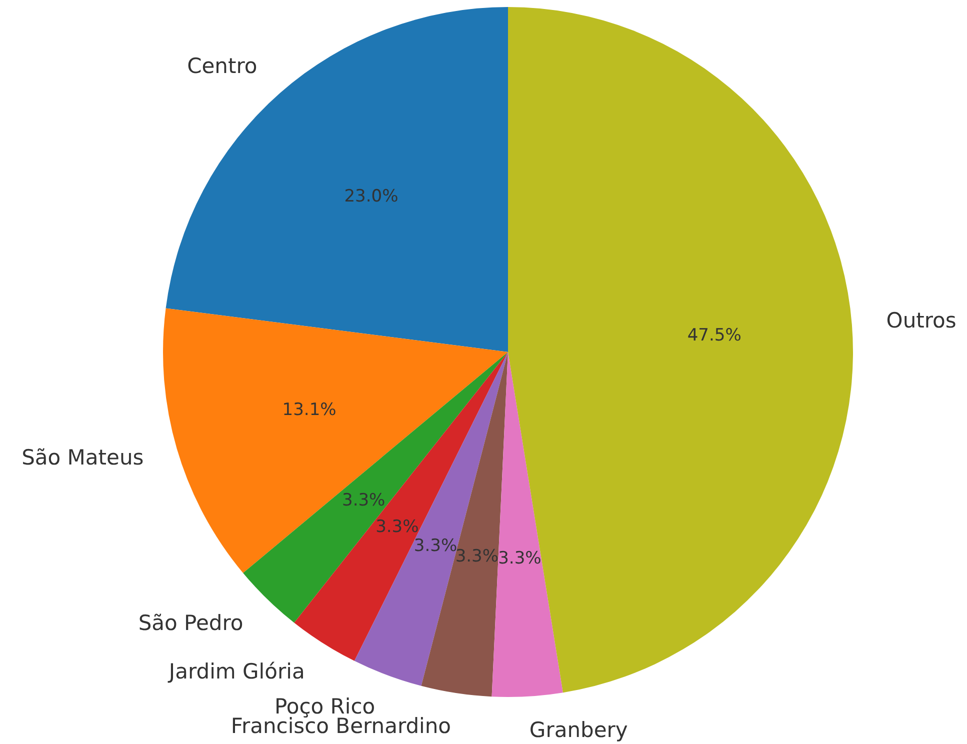 This screenshot has height=744, width=967. Describe the element at coordinates (325, 706) in the screenshot. I see `slice-label: Poço Rico` at that location.